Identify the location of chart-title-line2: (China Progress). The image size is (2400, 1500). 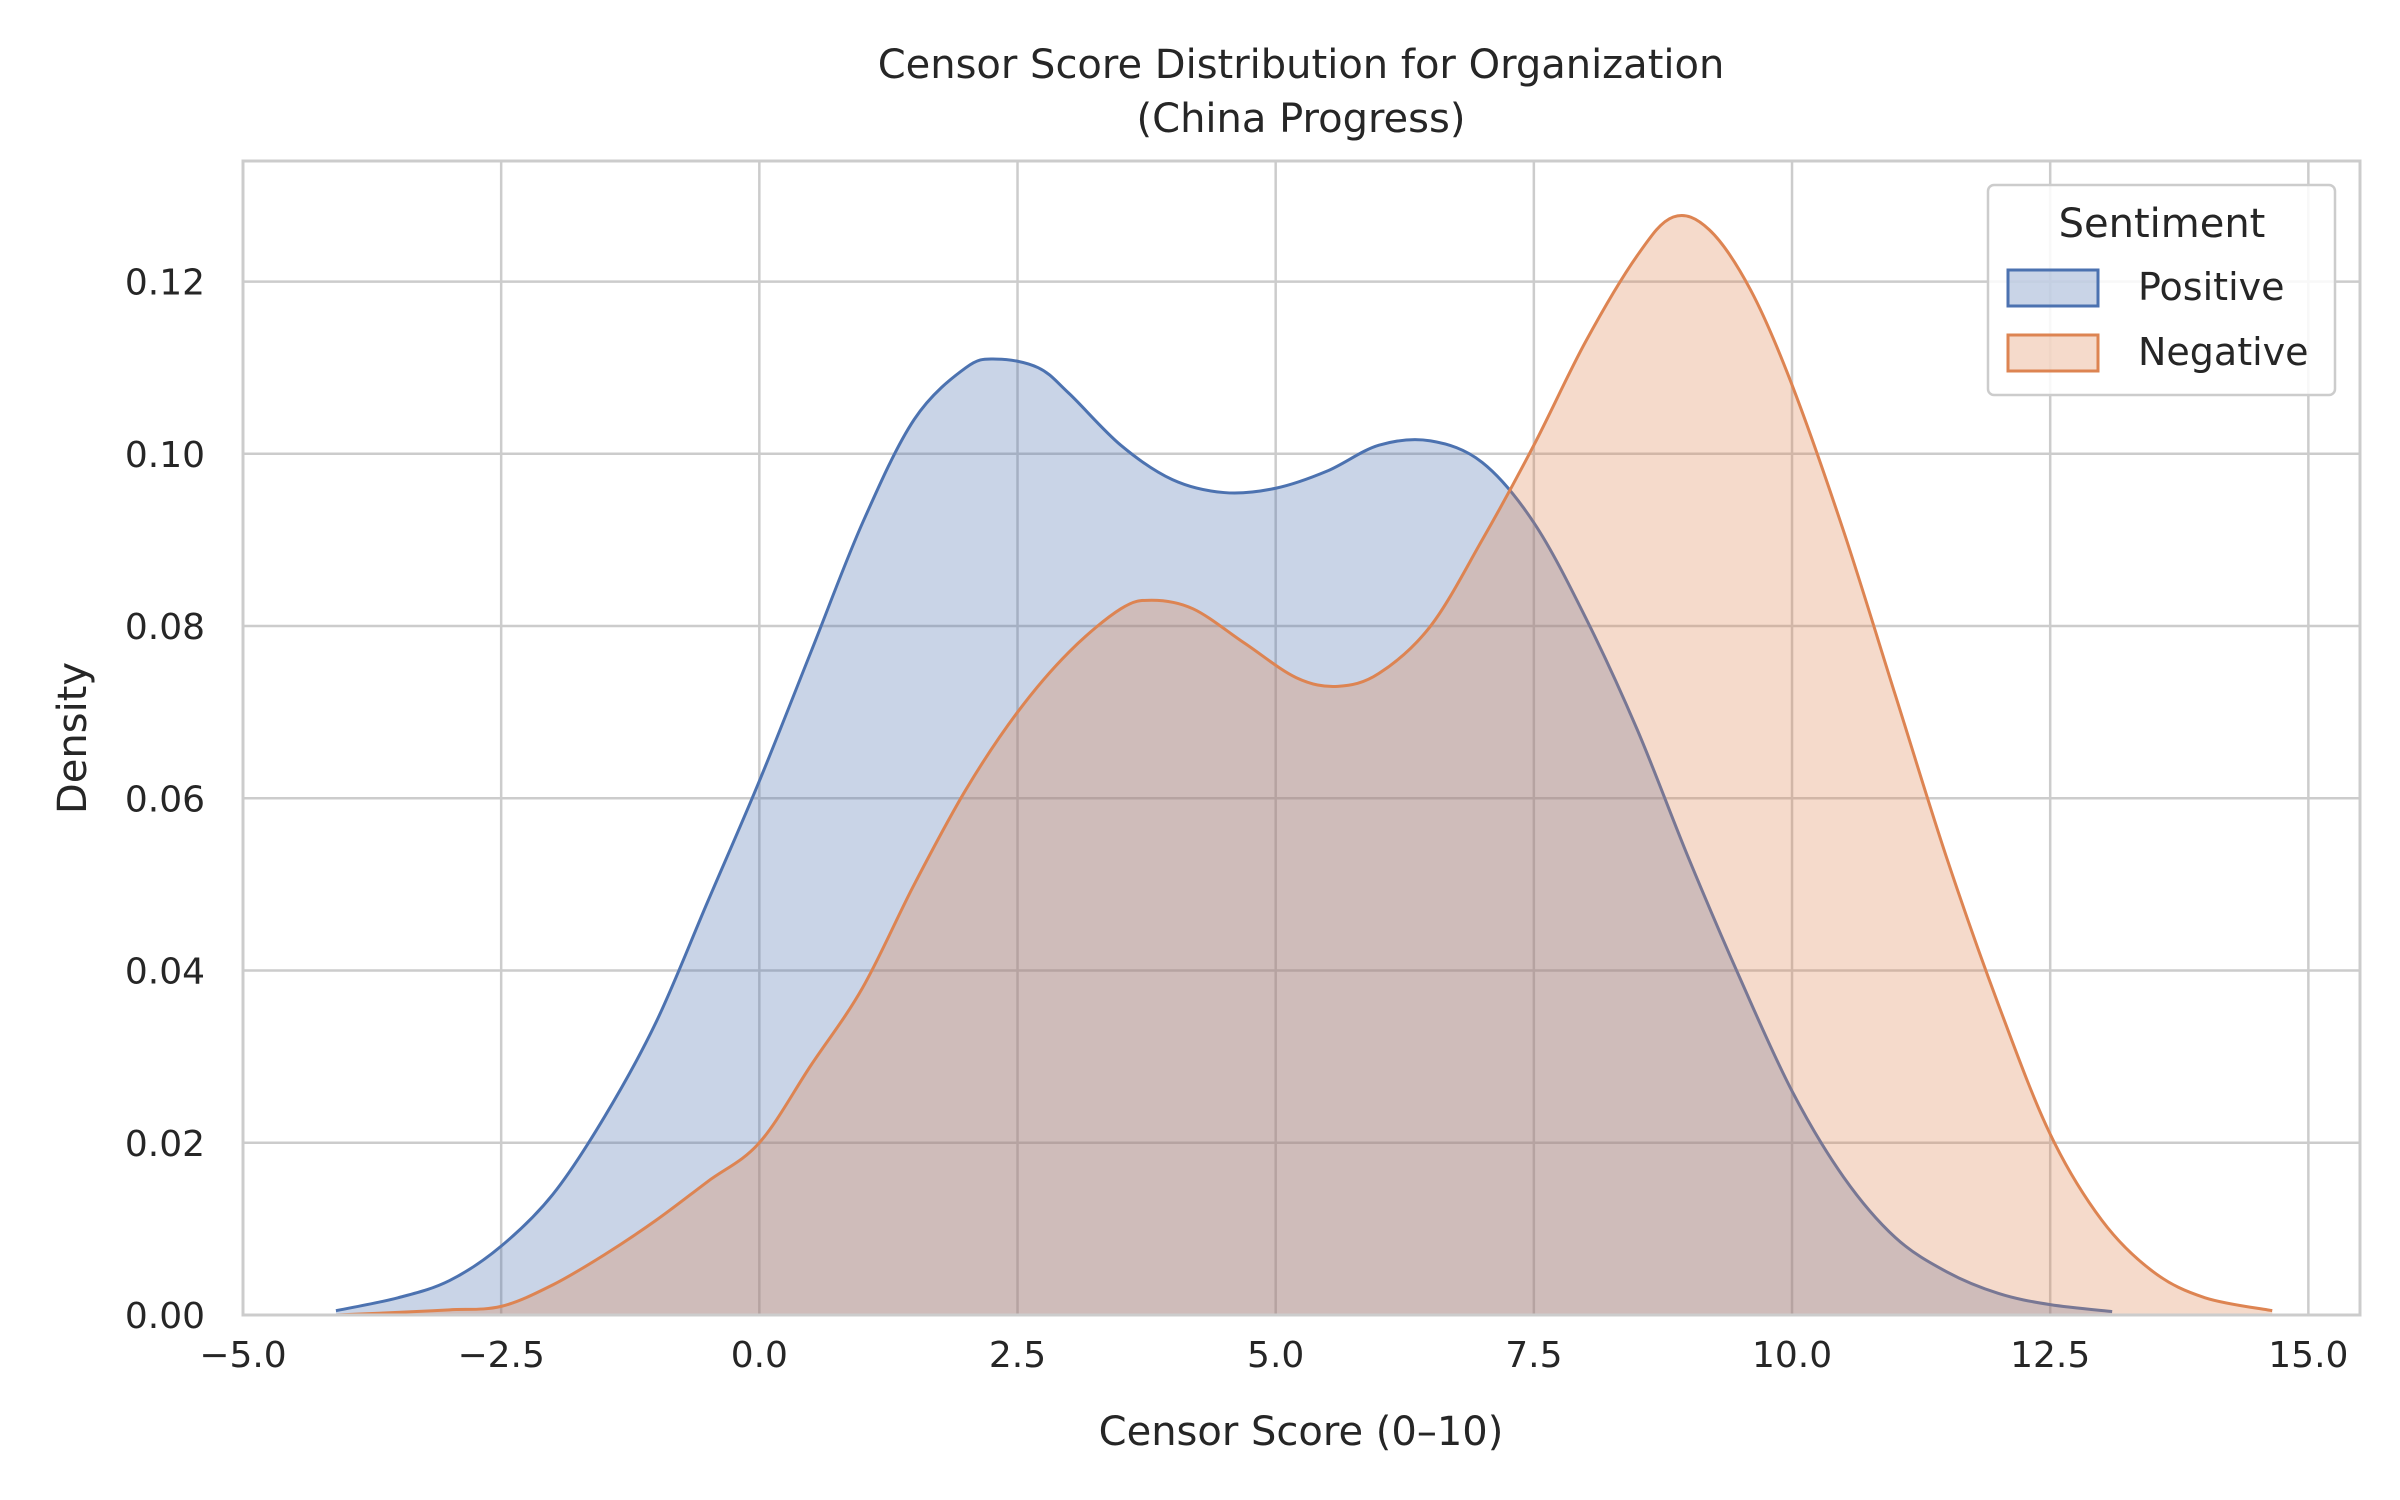
(1301, 119).